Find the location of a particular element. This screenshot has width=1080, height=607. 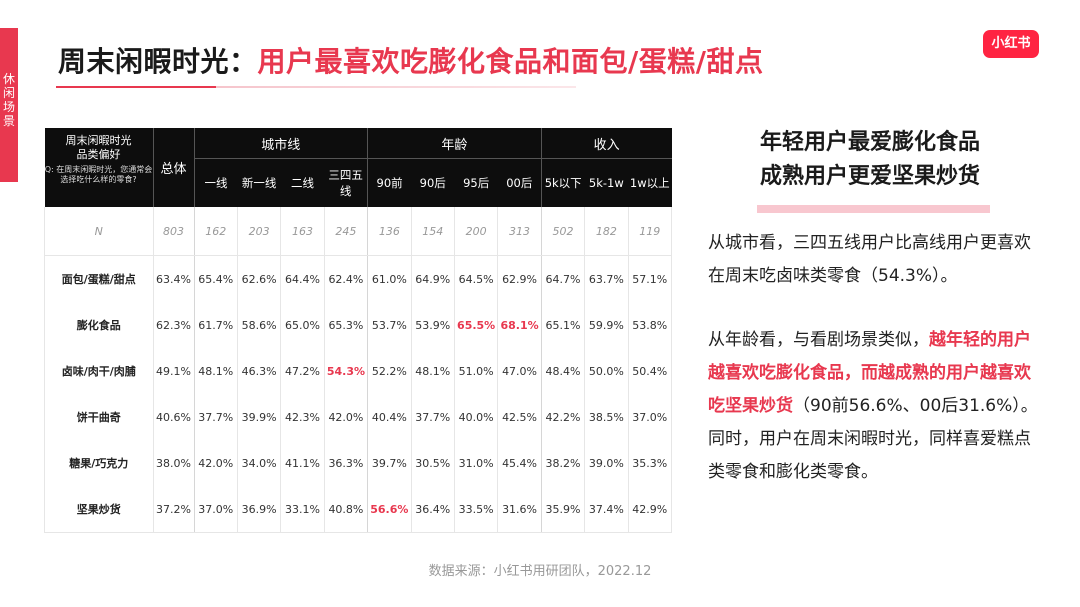

table-cell: 42.3% is located at coordinates (302, 417).